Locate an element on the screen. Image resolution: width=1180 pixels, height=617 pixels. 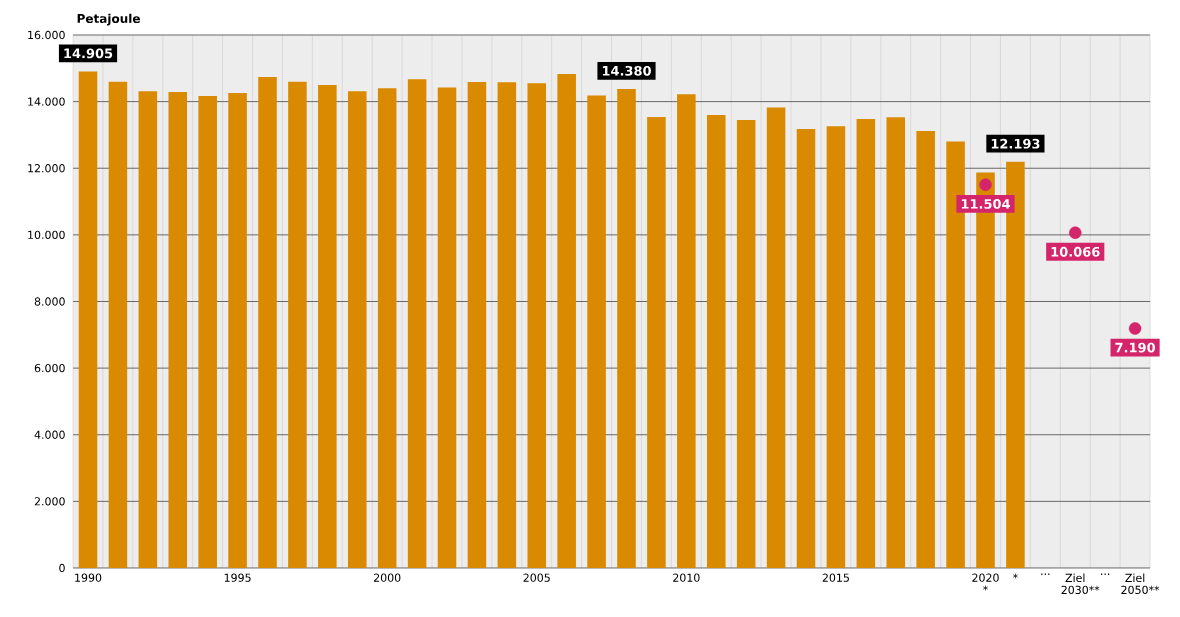
x-tick-label: 2000 is located at coordinates (387, 577).